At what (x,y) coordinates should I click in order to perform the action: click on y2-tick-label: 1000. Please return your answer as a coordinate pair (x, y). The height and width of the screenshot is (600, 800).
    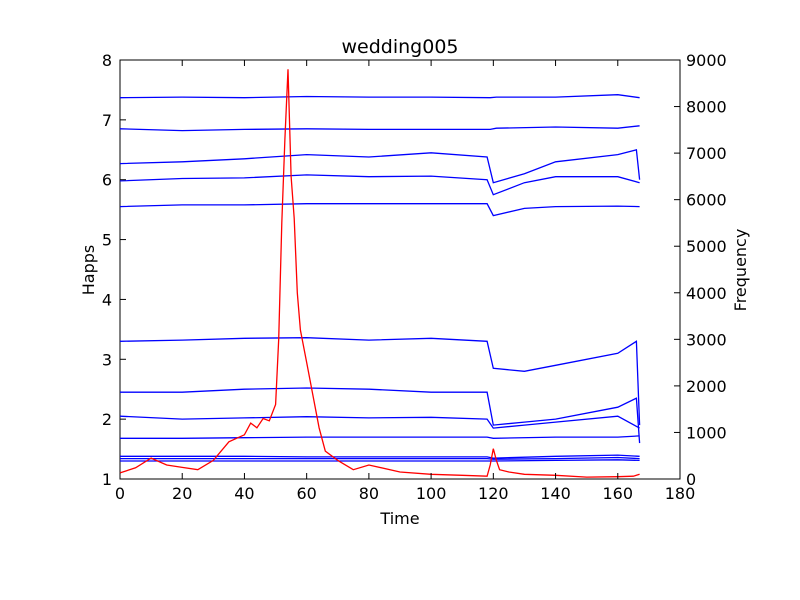
    Looking at the image, I should click on (706, 432).